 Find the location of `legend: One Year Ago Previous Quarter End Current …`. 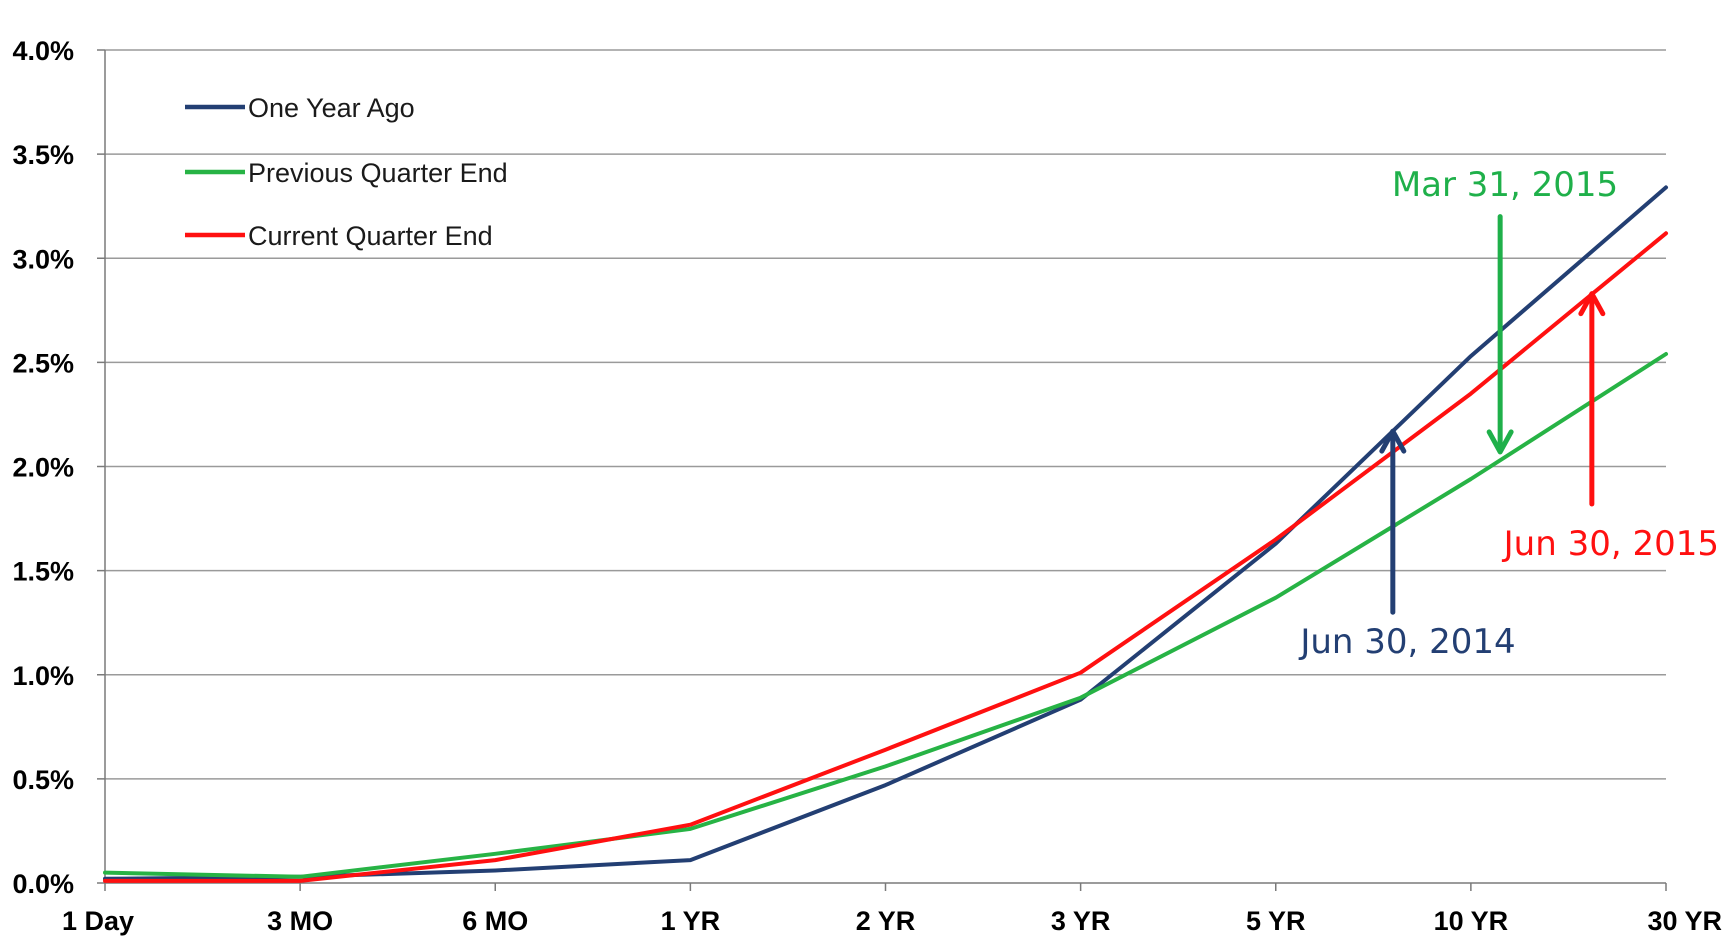

legend: One Year Ago Previous Quarter End Current … is located at coordinates (346, 172).